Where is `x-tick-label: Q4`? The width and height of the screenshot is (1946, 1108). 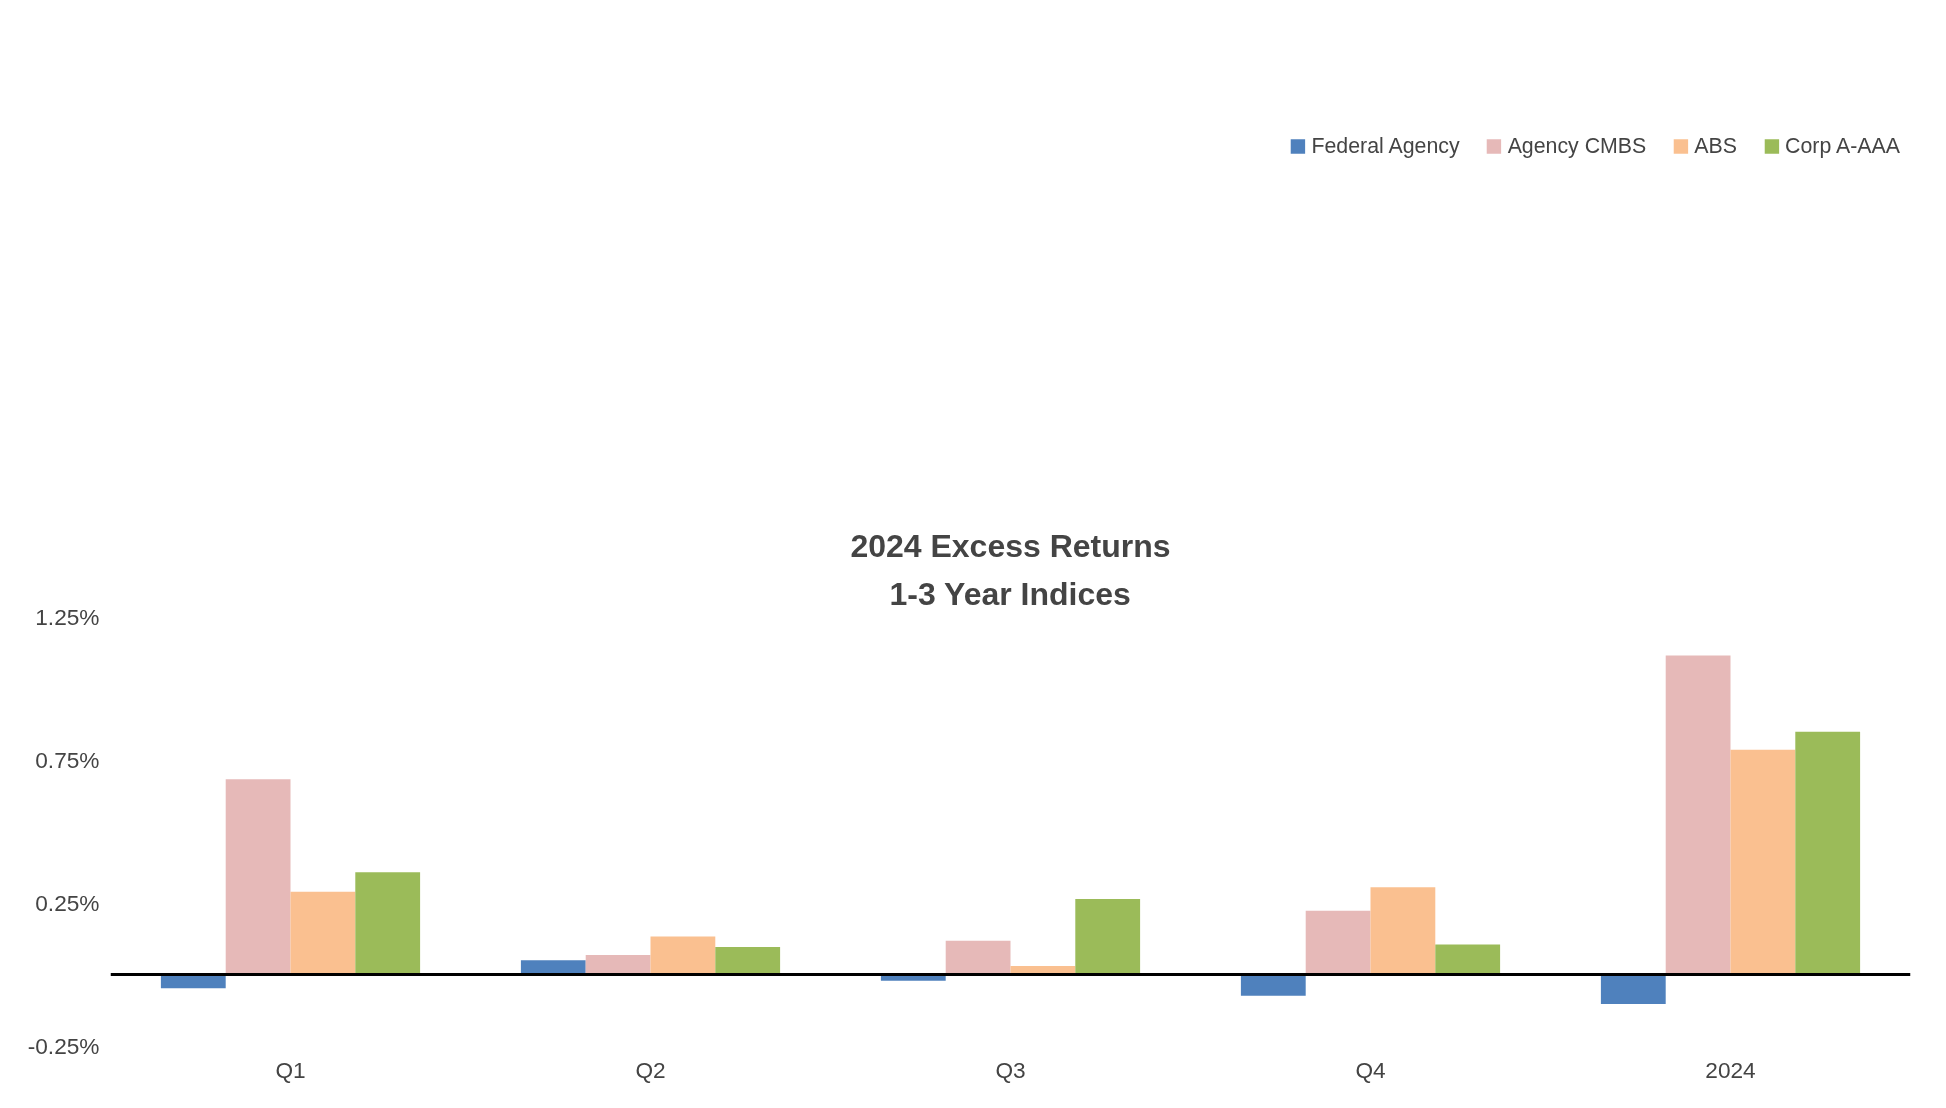 x-tick-label: Q4 is located at coordinates (1370, 1069).